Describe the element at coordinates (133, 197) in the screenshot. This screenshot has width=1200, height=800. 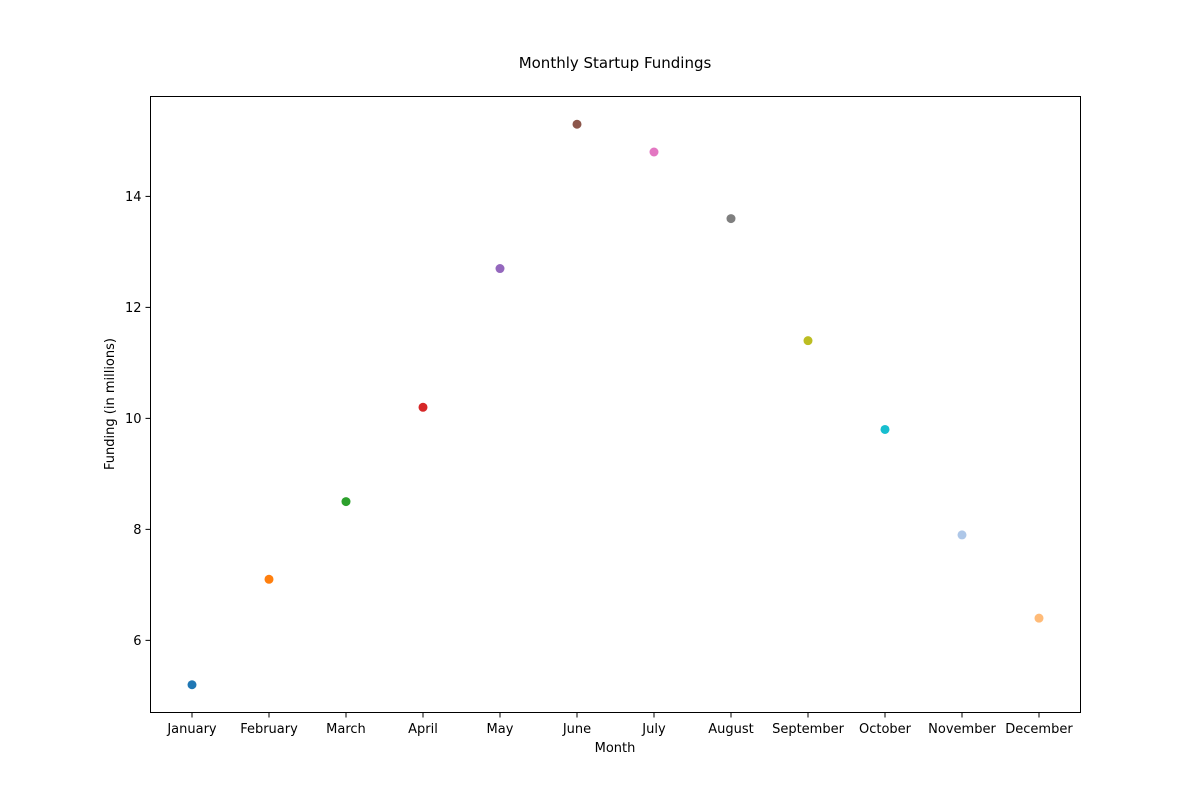
I see `y-tick-label: 14` at that location.